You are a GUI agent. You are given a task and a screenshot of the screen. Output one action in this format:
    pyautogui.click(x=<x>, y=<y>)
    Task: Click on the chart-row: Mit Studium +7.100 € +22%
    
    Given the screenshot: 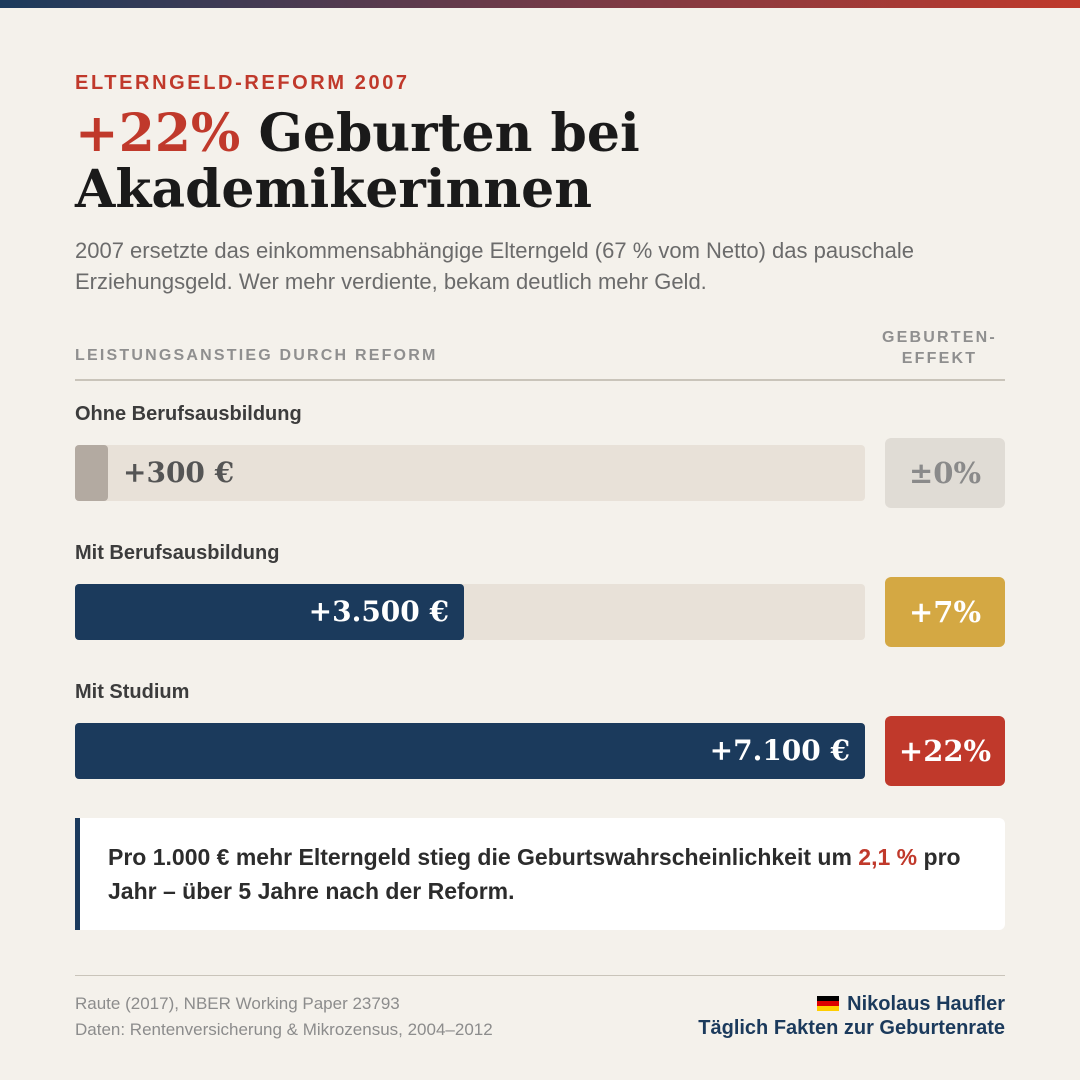 What is the action you would take?
    pyautogui.click(x=540, y=736)
    